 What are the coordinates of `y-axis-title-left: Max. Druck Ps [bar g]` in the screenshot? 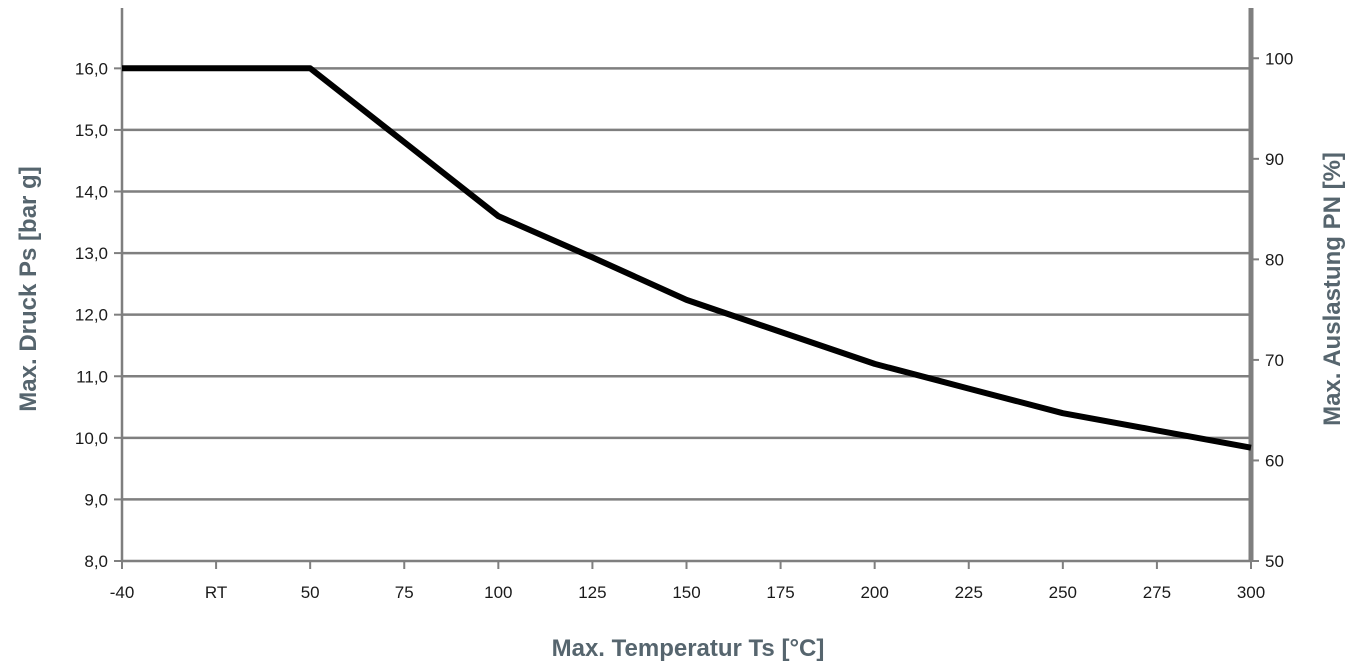 It's located at (28, 288).